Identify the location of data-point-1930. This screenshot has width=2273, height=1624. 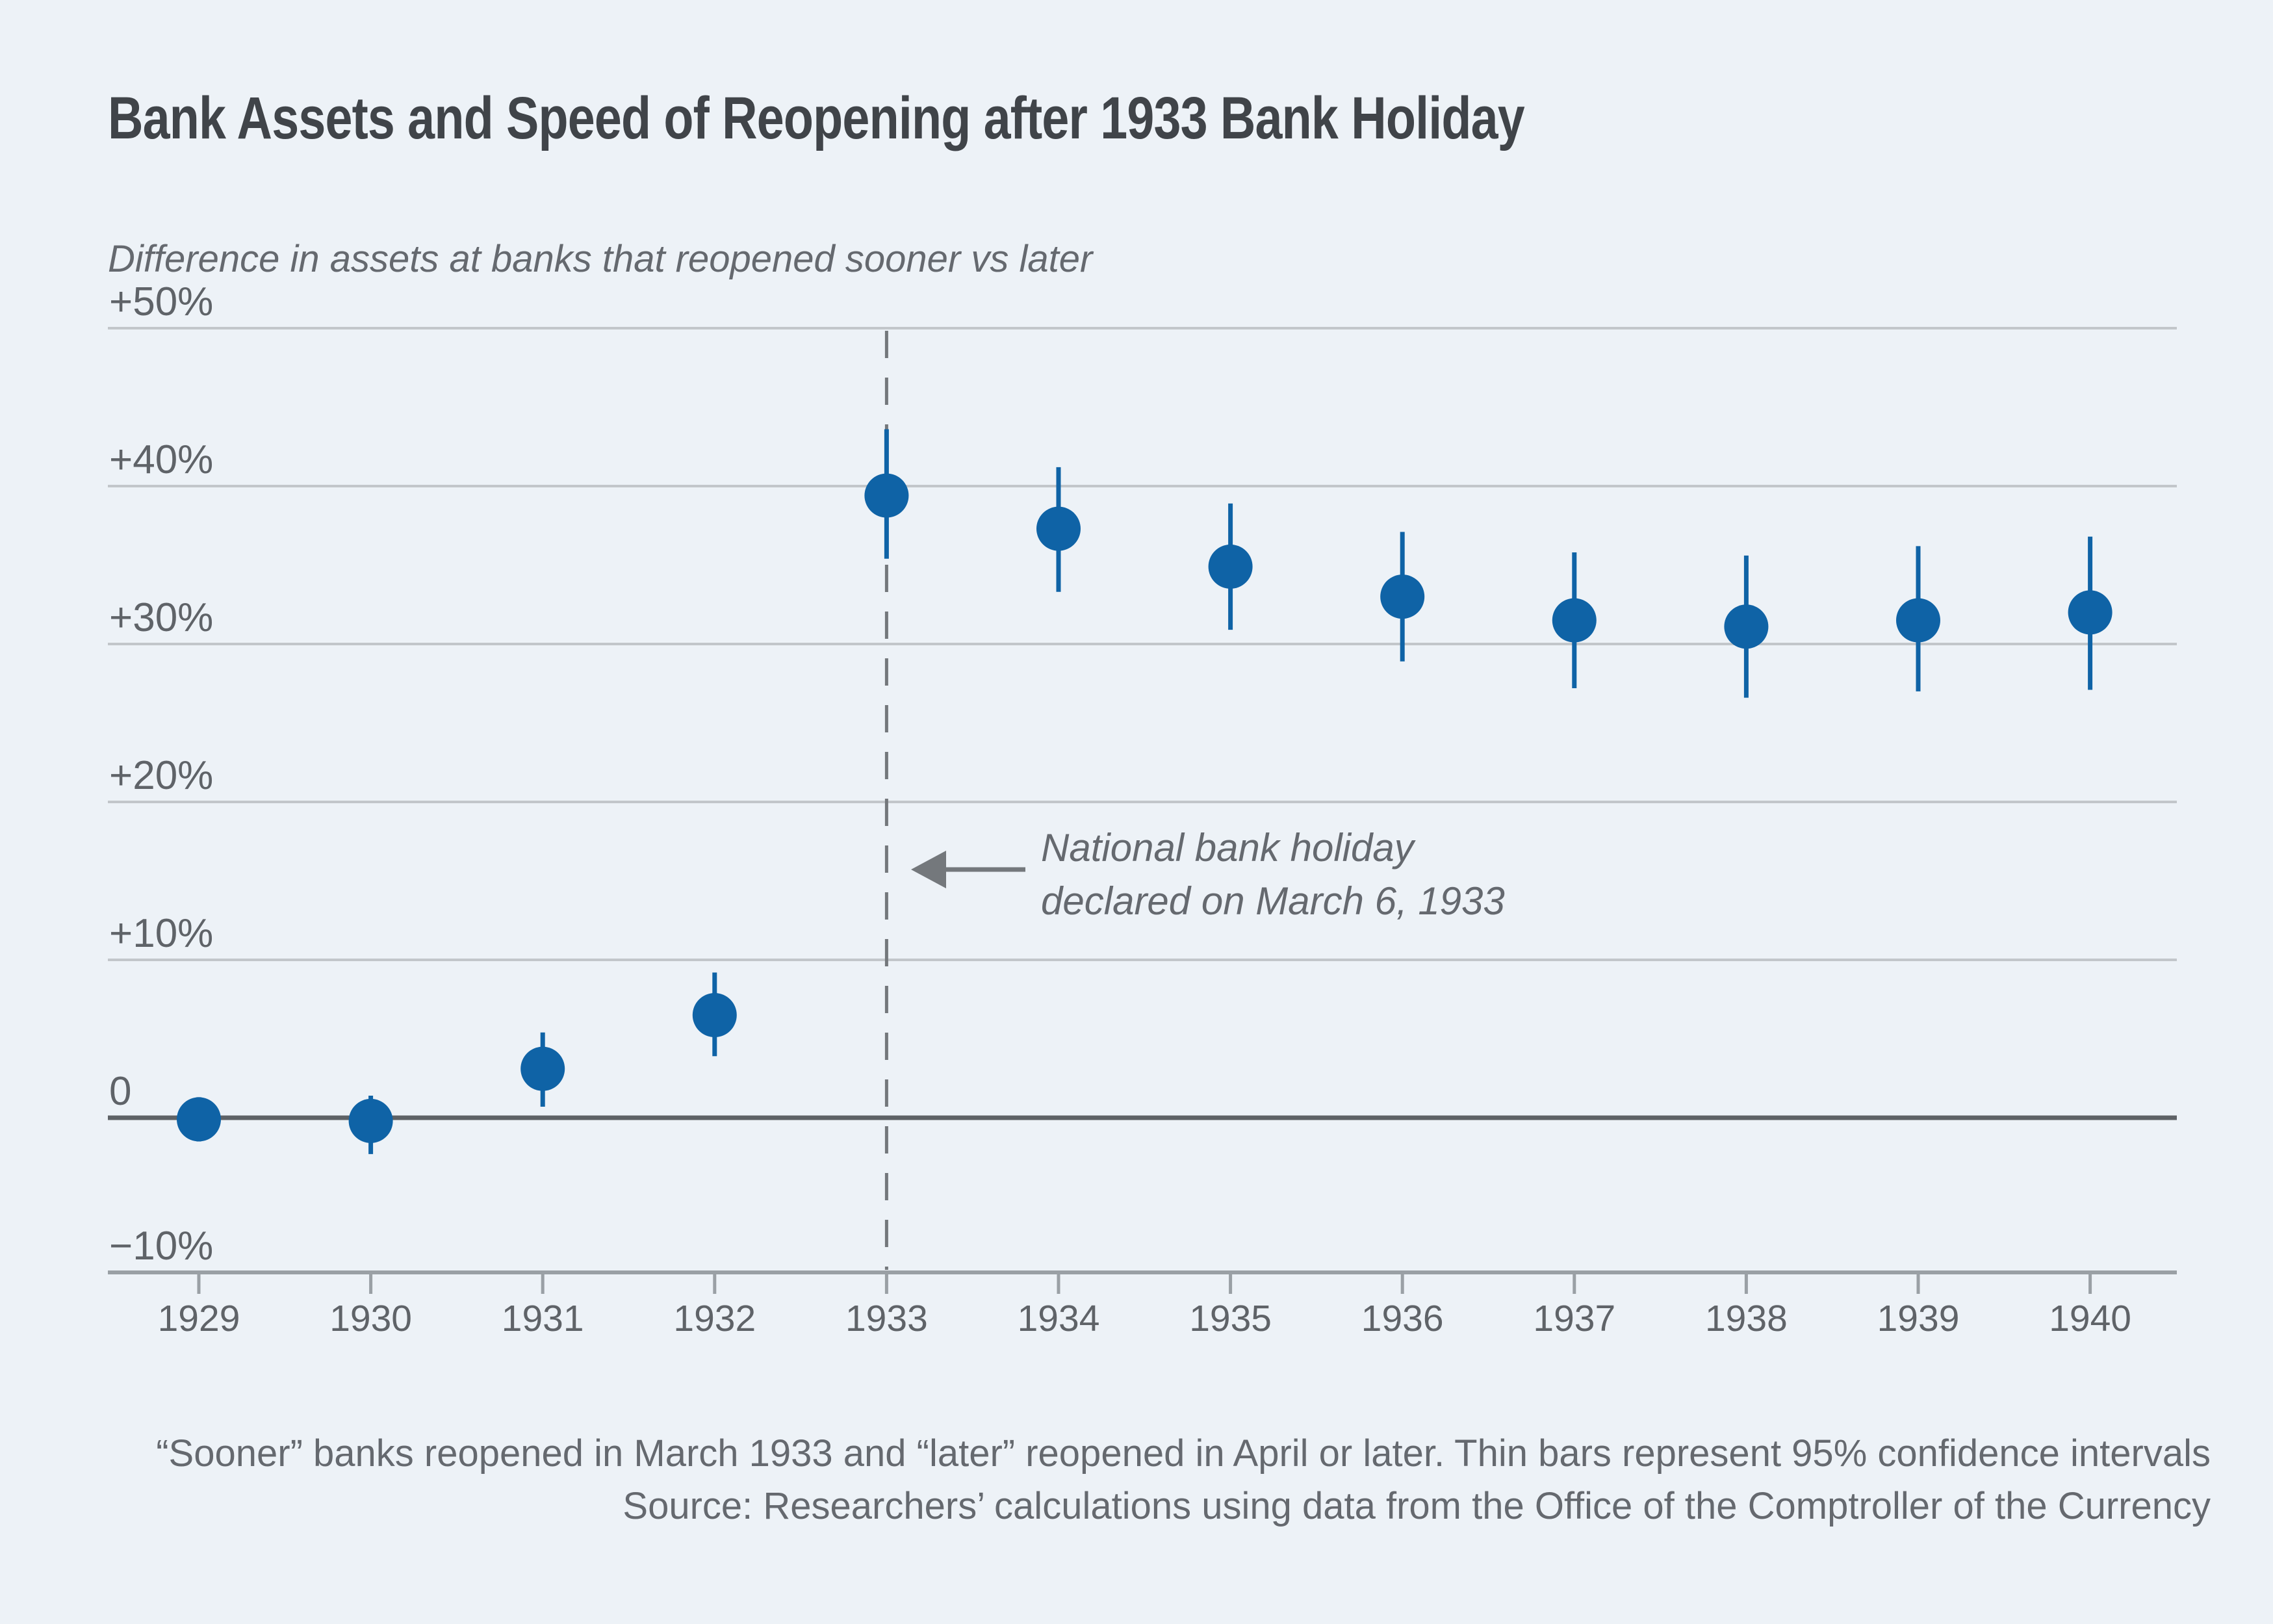
(370, 1120).